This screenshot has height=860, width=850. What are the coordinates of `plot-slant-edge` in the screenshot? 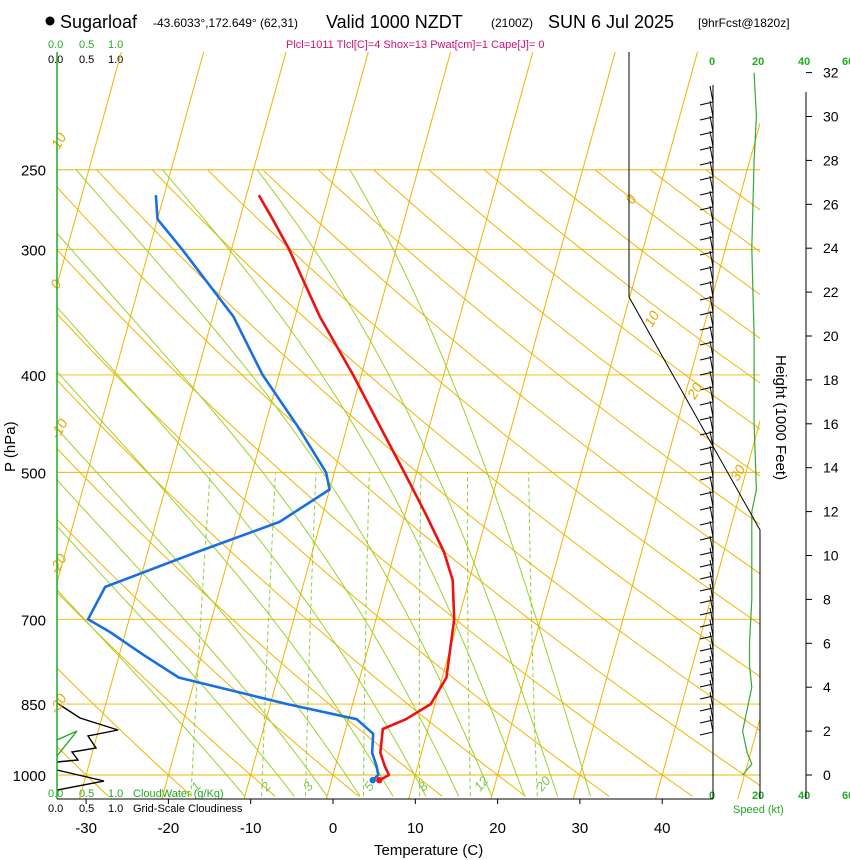 It's located at (694, 547).